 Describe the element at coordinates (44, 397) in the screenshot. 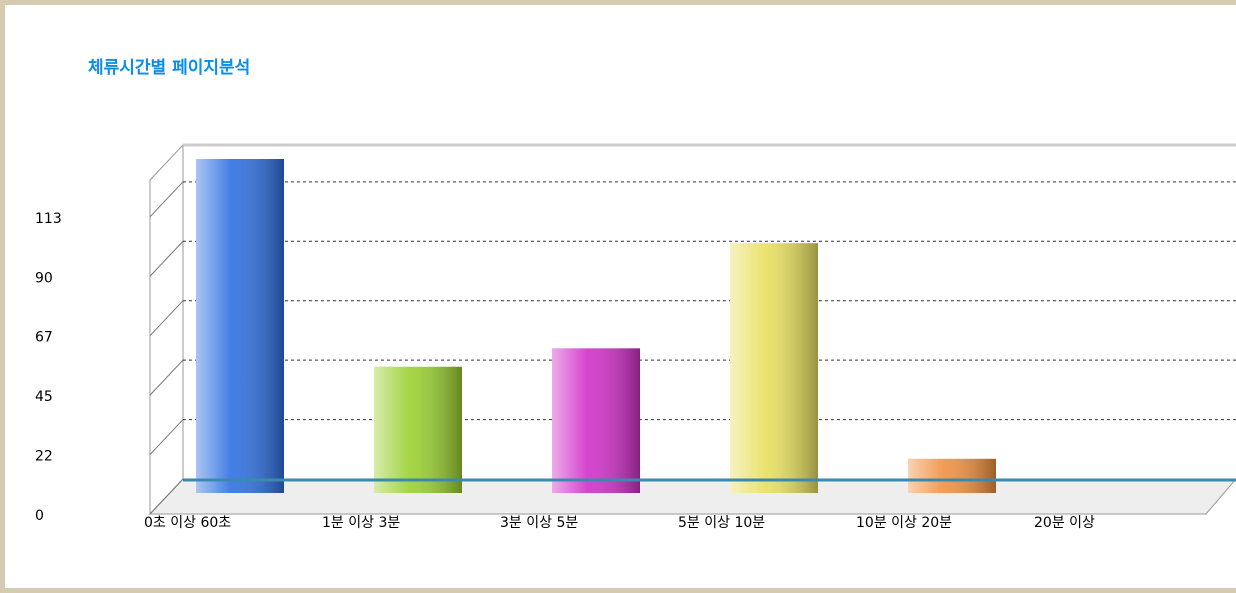

I see `y-tick-label: 45` at that location.